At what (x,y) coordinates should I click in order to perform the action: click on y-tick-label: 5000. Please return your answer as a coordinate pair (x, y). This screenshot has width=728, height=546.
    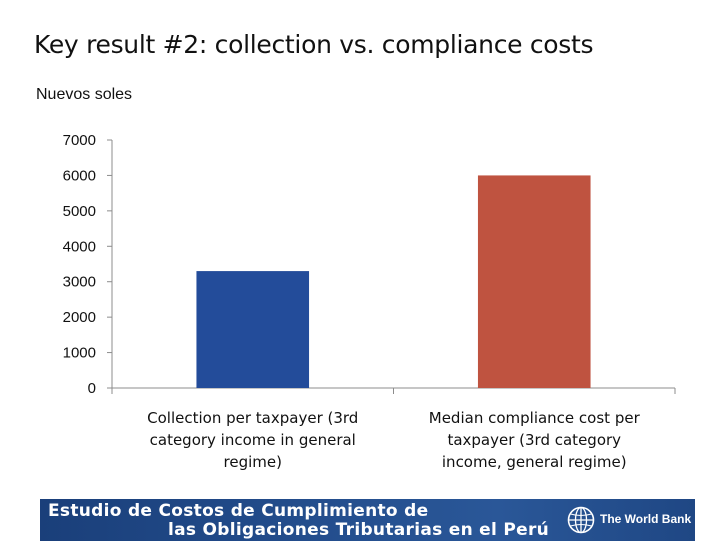
    Looking at the image, I should click on (79, 211).